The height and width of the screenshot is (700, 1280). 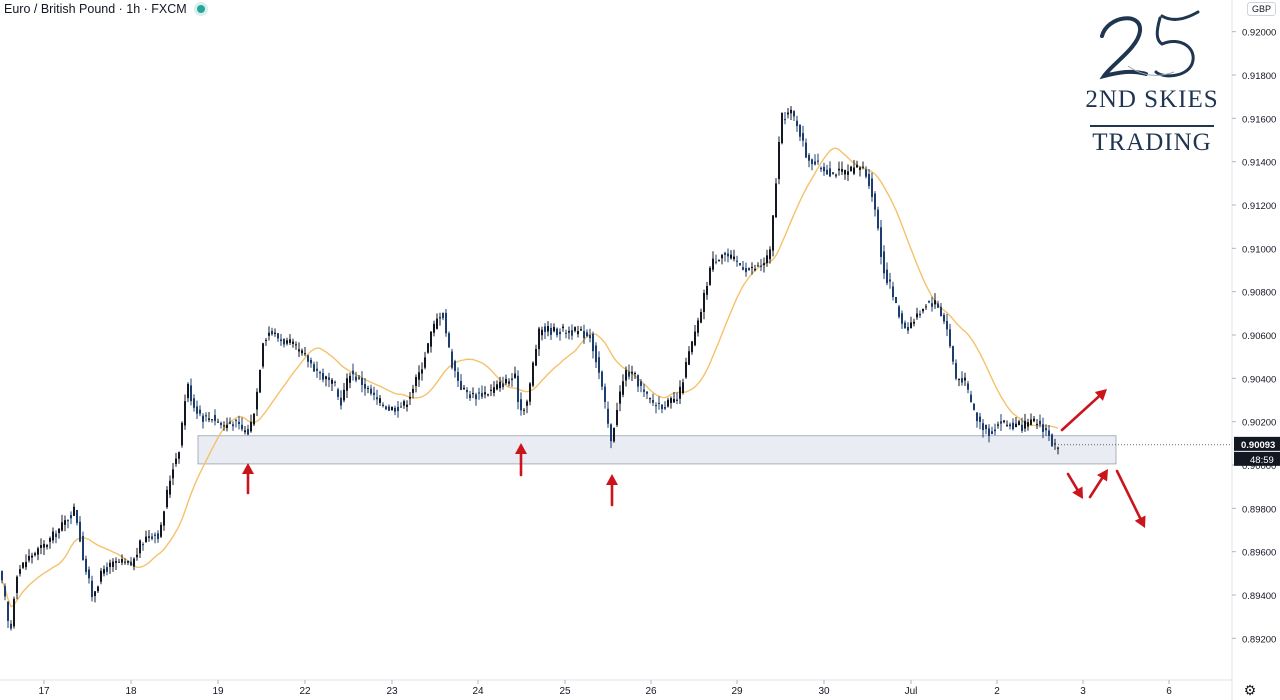 I want to click on support-touch-arrow-19-head, so click(x=248, y=468).